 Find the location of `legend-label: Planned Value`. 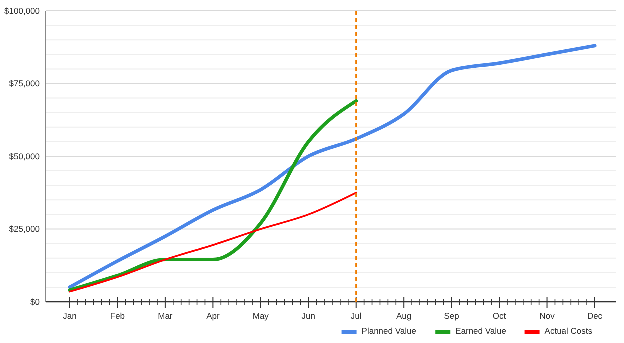

legend-label: Planned Value is located at coordinates (389, 331).